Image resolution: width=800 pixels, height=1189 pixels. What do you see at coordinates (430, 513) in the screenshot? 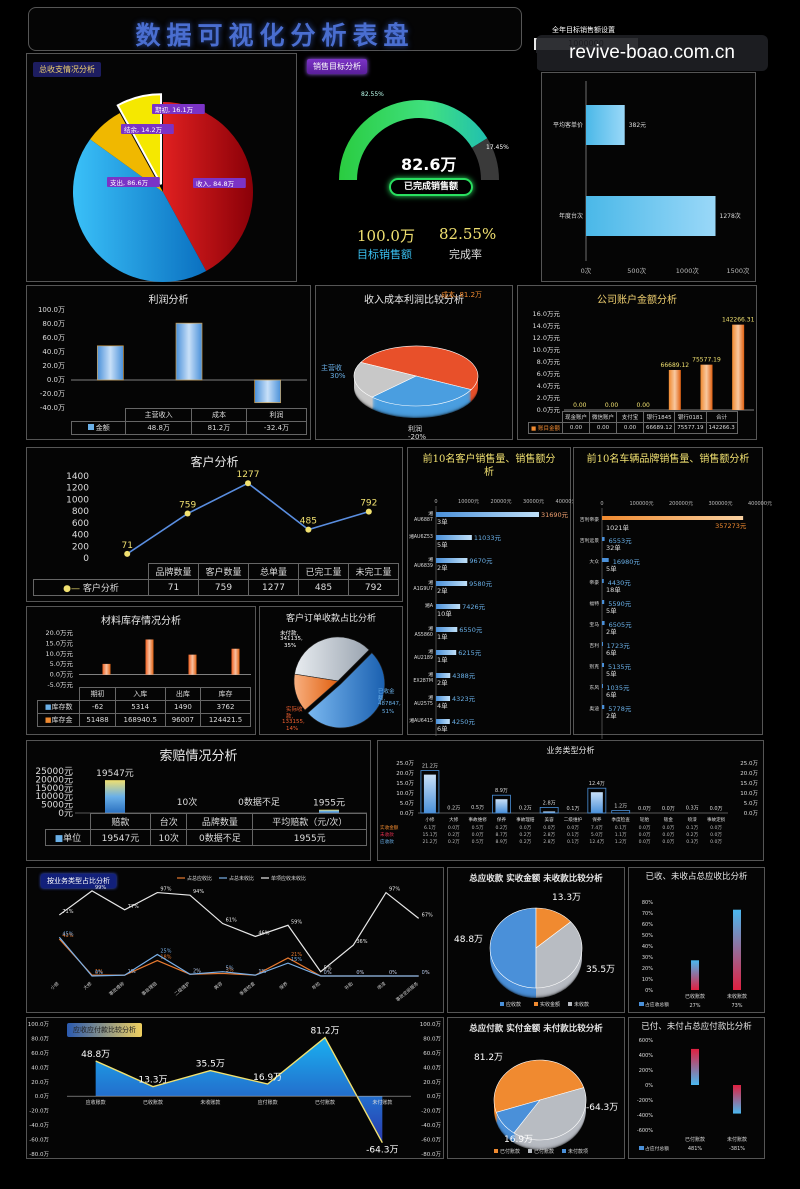
I see `p8-cat-0: 湘` at bounding box center [430, 513].